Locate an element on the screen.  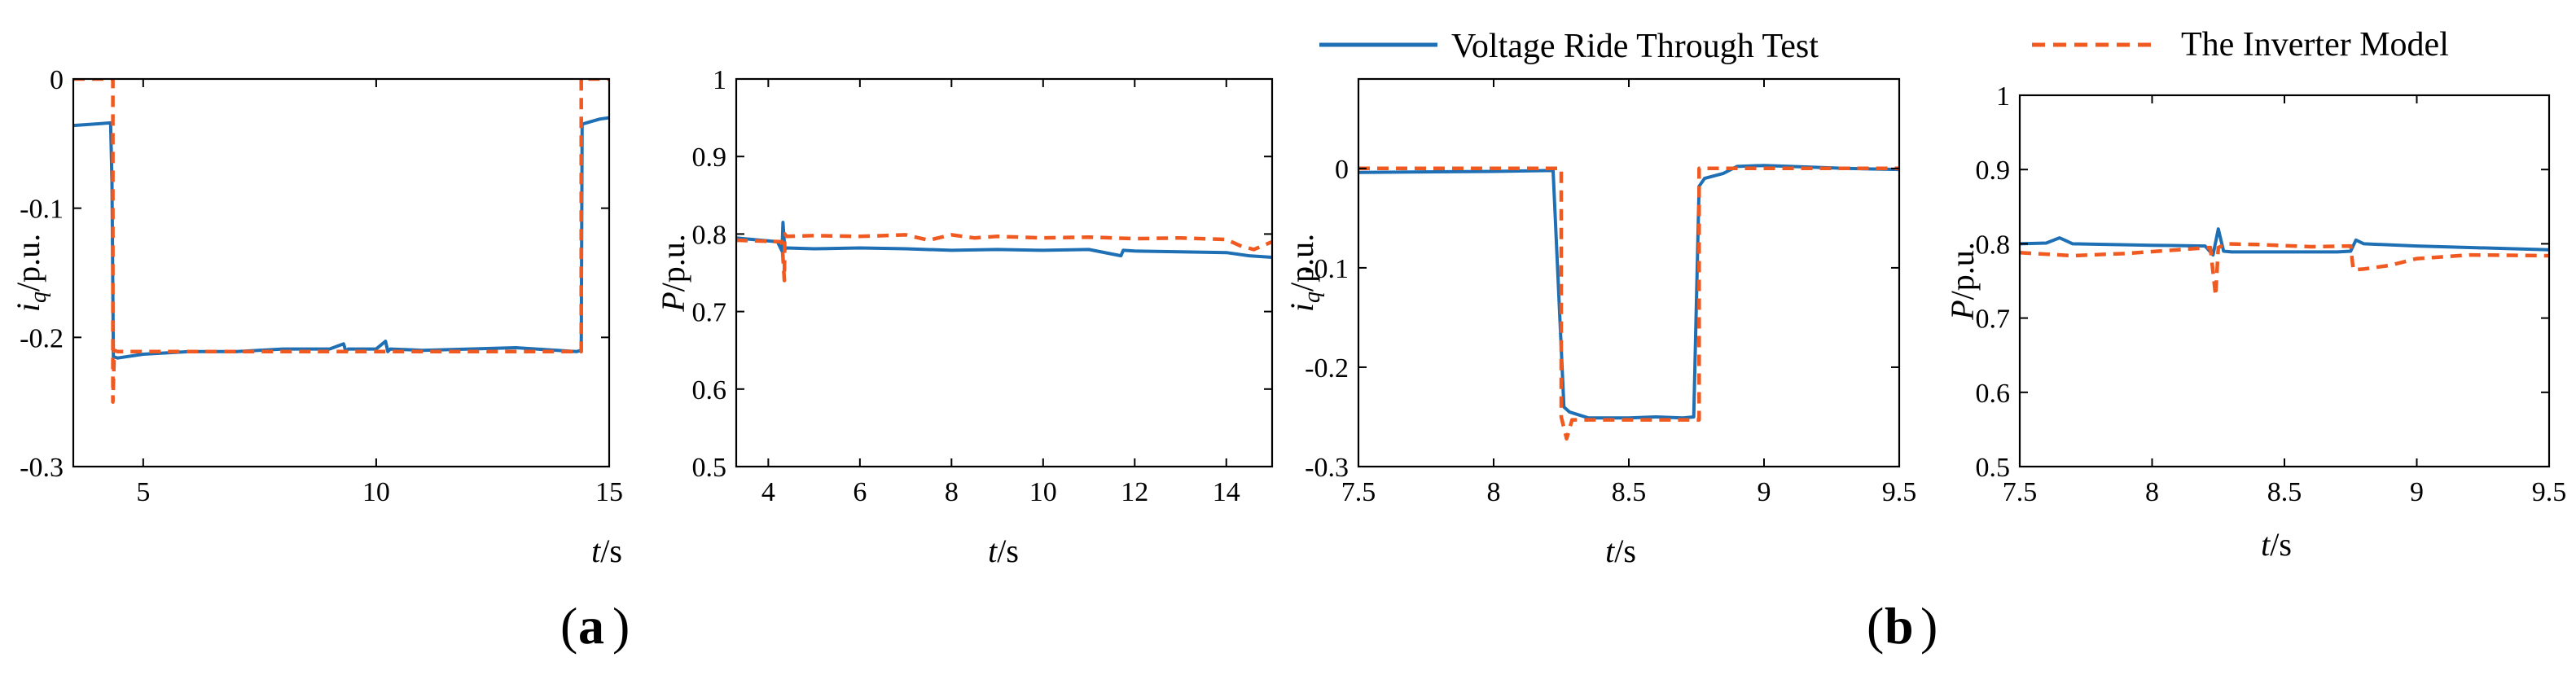
panel-label-a: ( a ) is located at coordinates (595, 626).